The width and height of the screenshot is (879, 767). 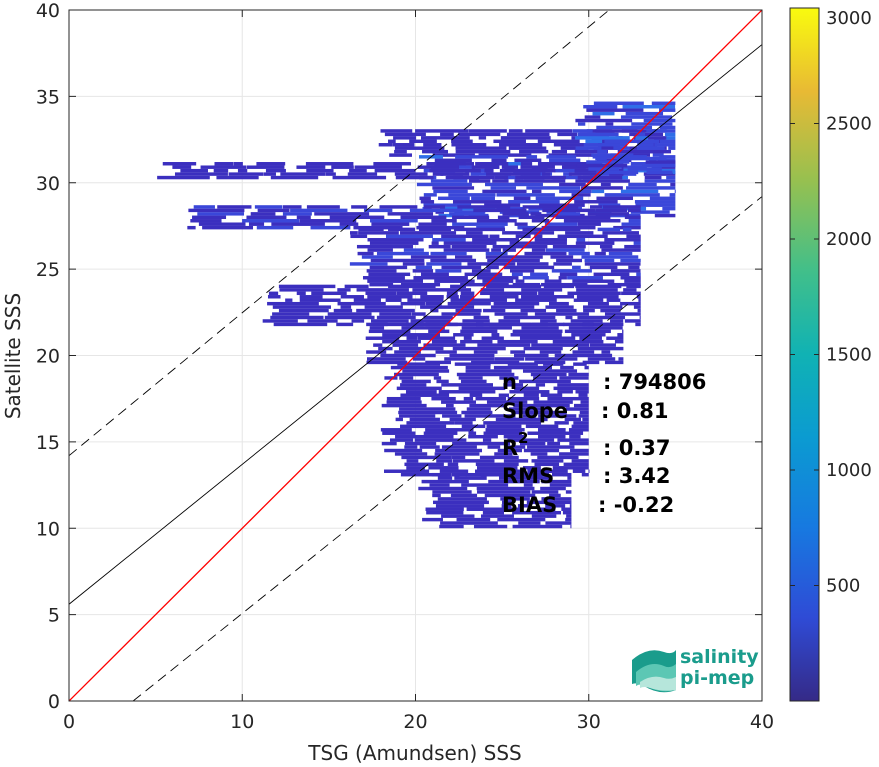 I want to click on y-axis-label: Satellite SSS, so click(x=13, y=356).